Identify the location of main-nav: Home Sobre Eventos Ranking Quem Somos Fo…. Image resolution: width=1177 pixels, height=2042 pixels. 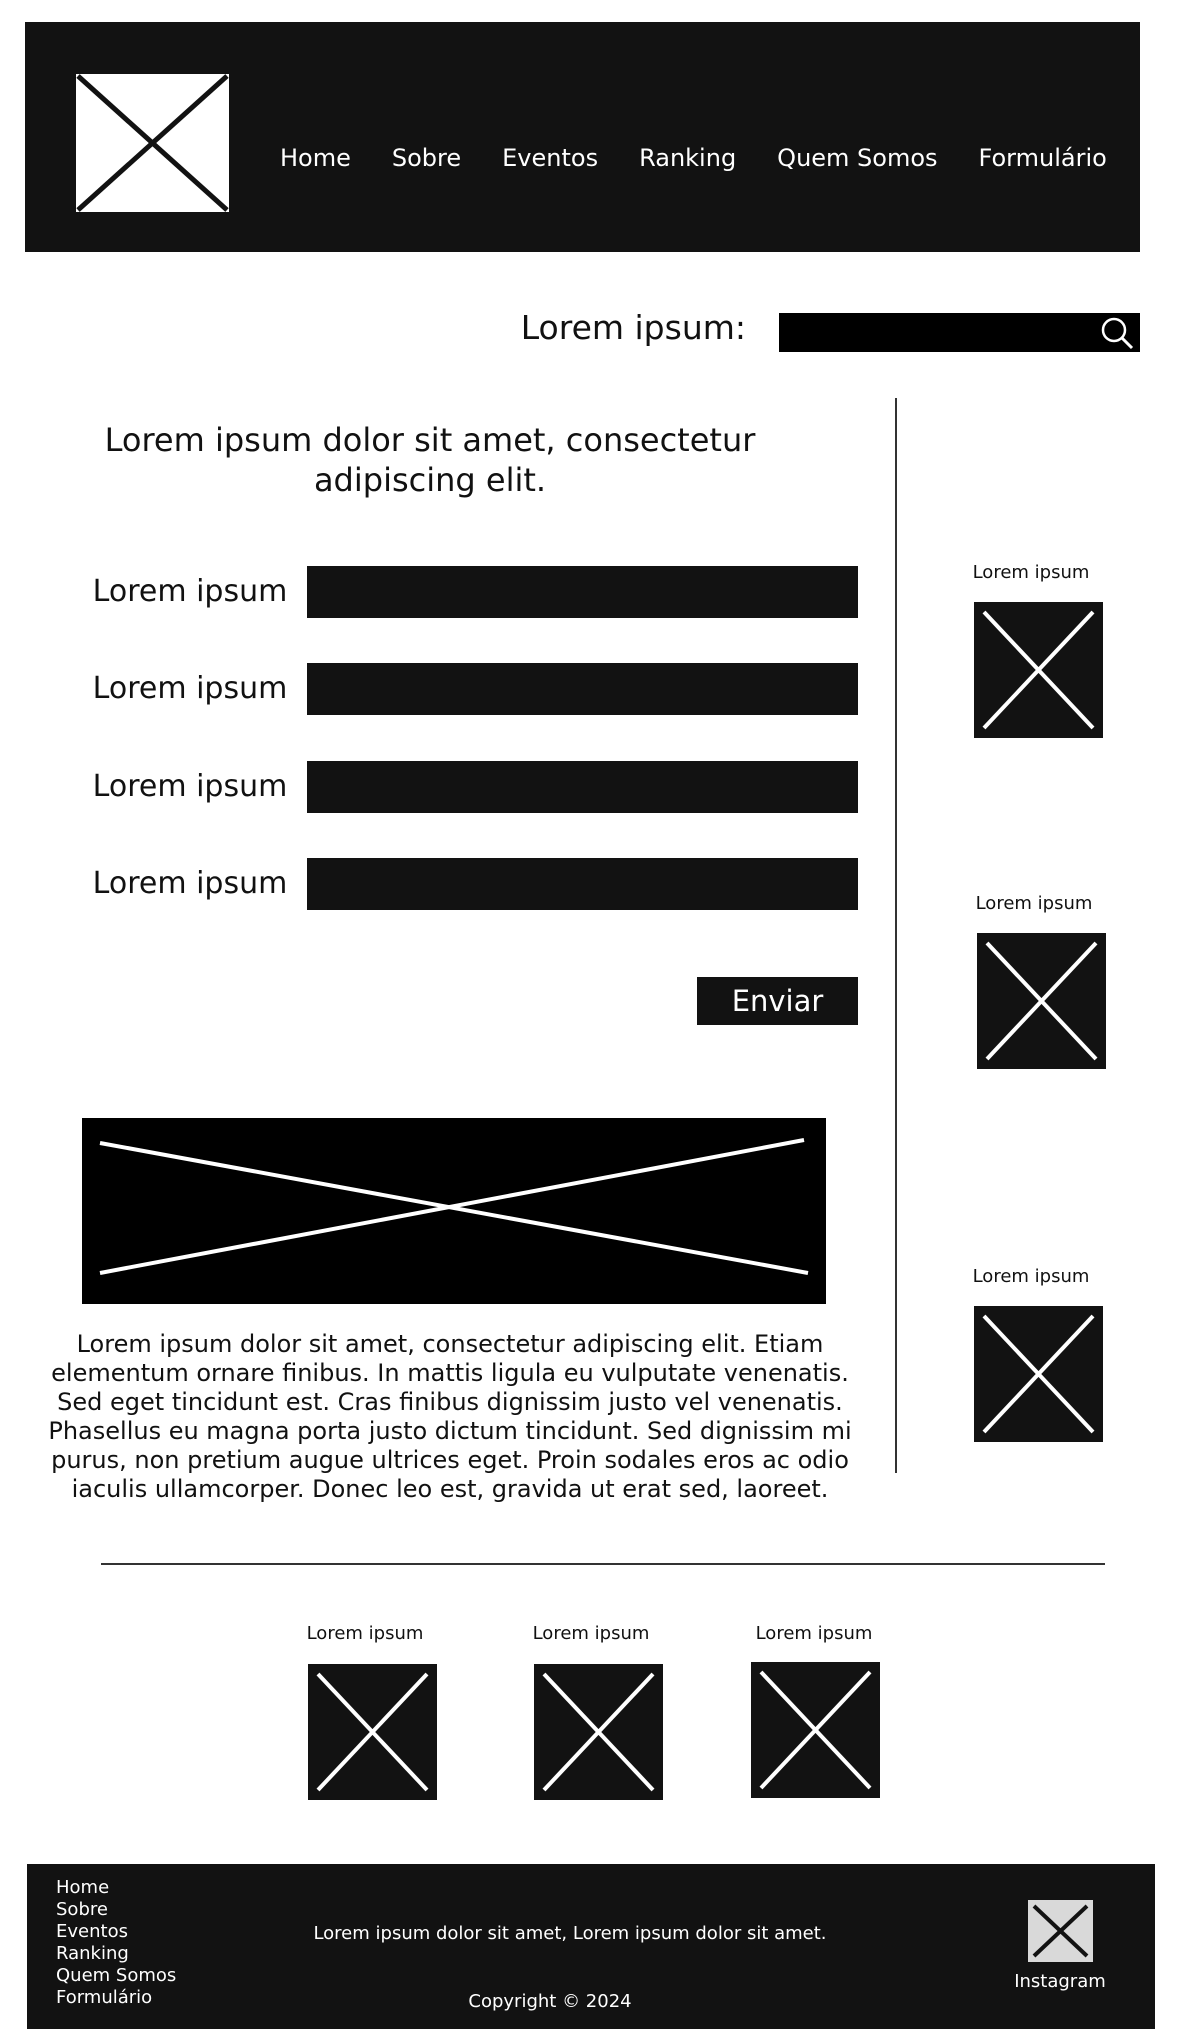
(714, 158).